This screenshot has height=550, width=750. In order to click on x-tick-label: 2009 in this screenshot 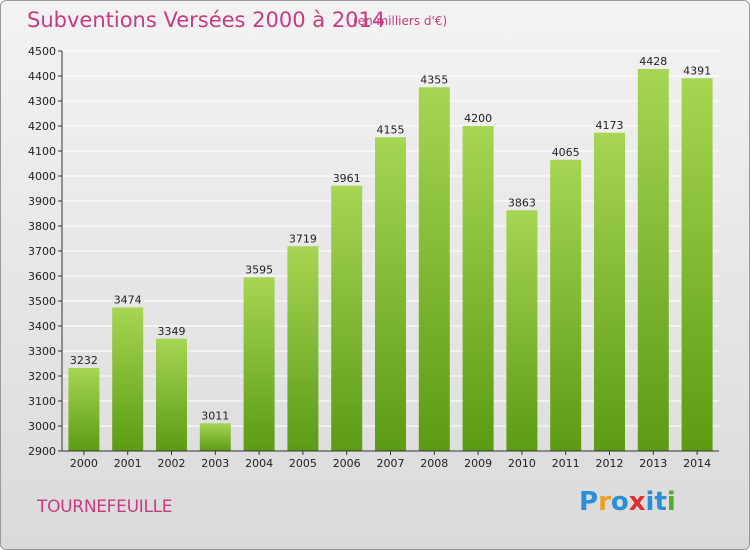, I will do `click(478, 463)`.